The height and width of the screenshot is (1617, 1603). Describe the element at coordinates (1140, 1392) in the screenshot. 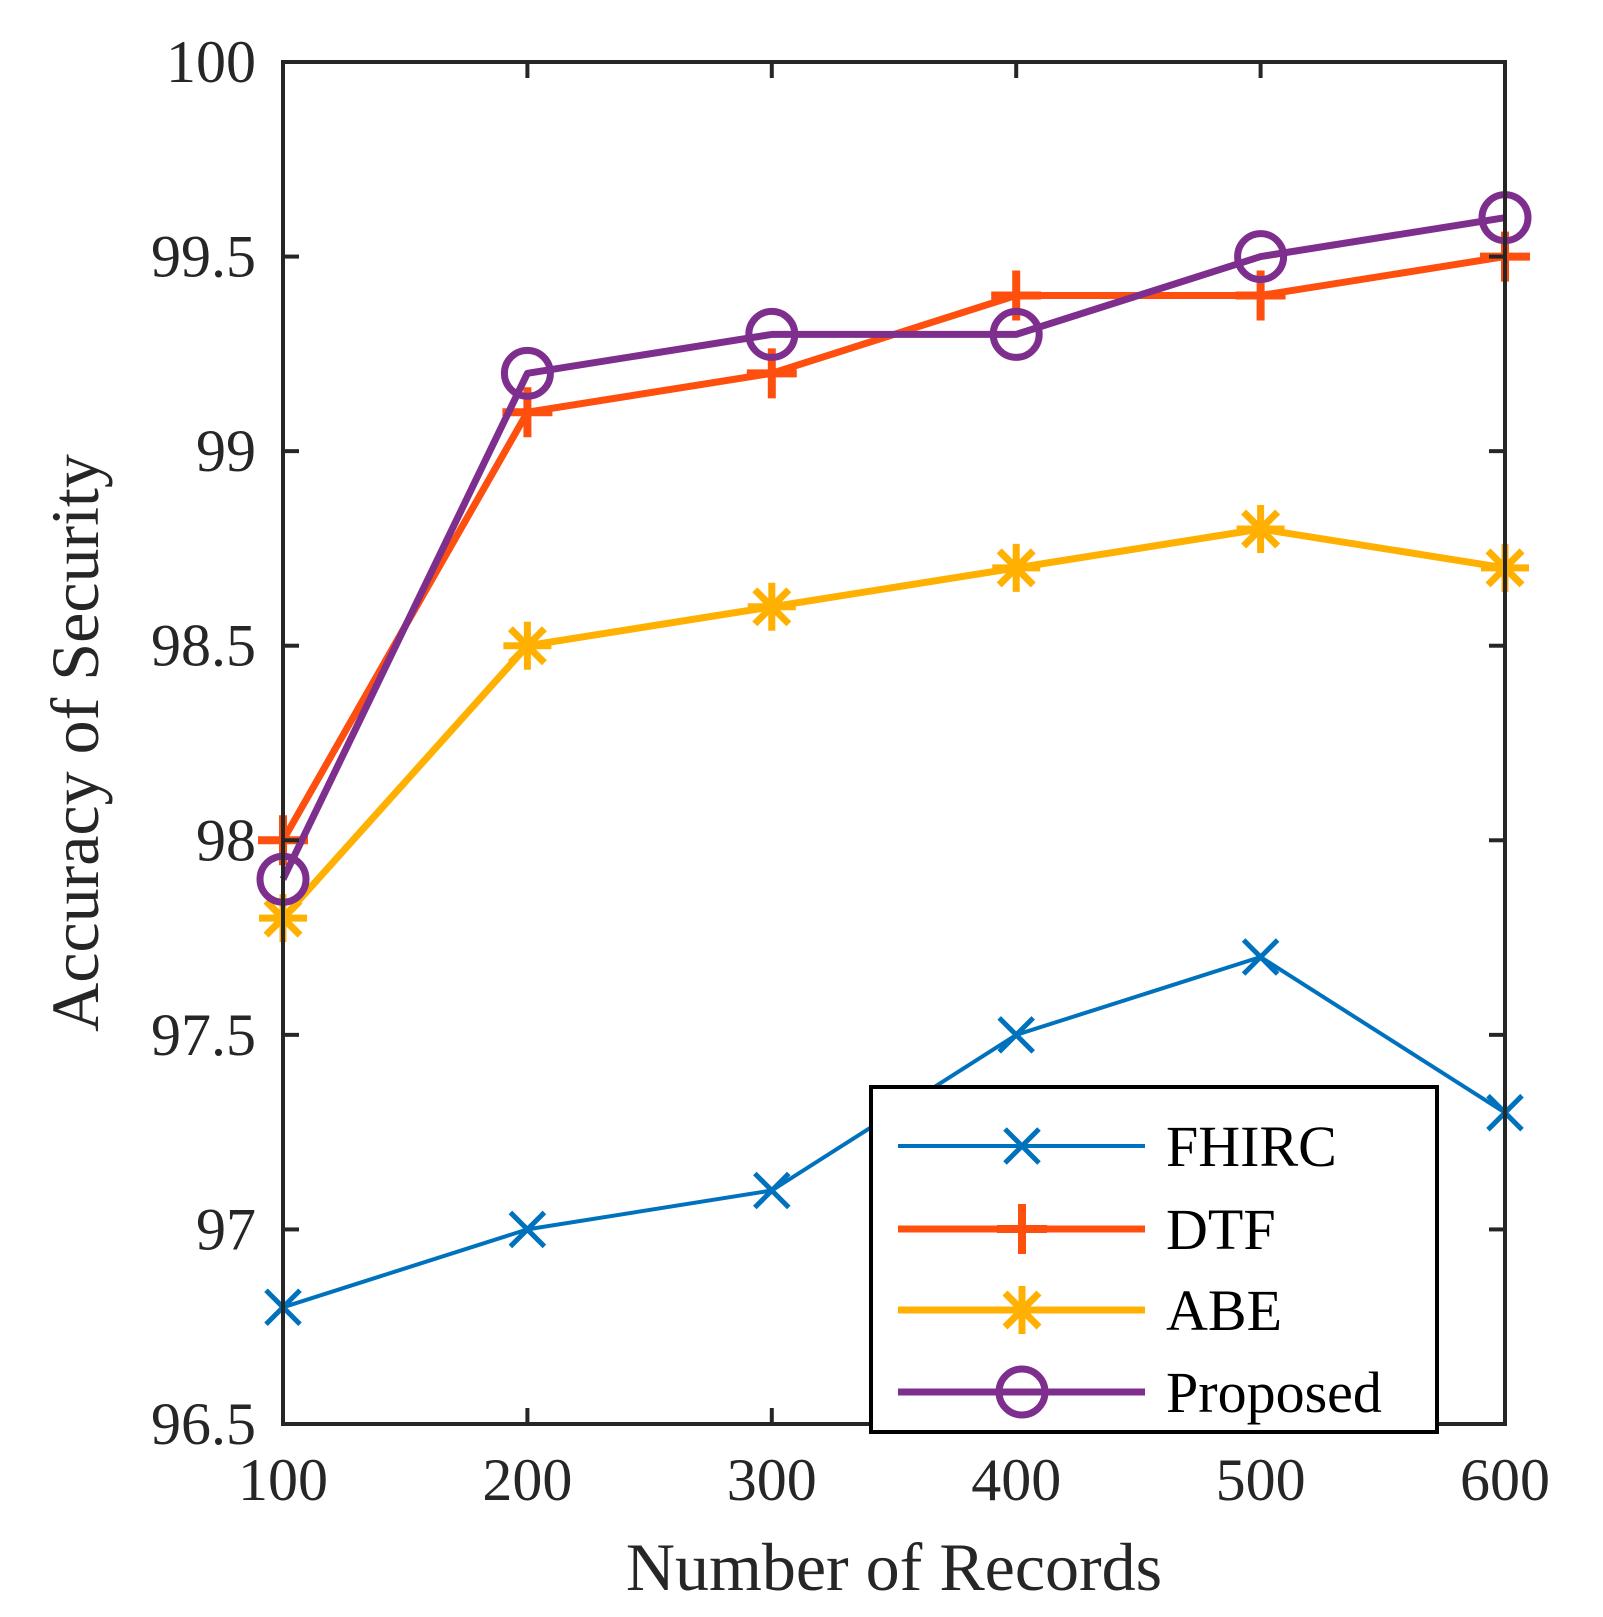

I see `legend-entry-proposed: Proposed` at that location.